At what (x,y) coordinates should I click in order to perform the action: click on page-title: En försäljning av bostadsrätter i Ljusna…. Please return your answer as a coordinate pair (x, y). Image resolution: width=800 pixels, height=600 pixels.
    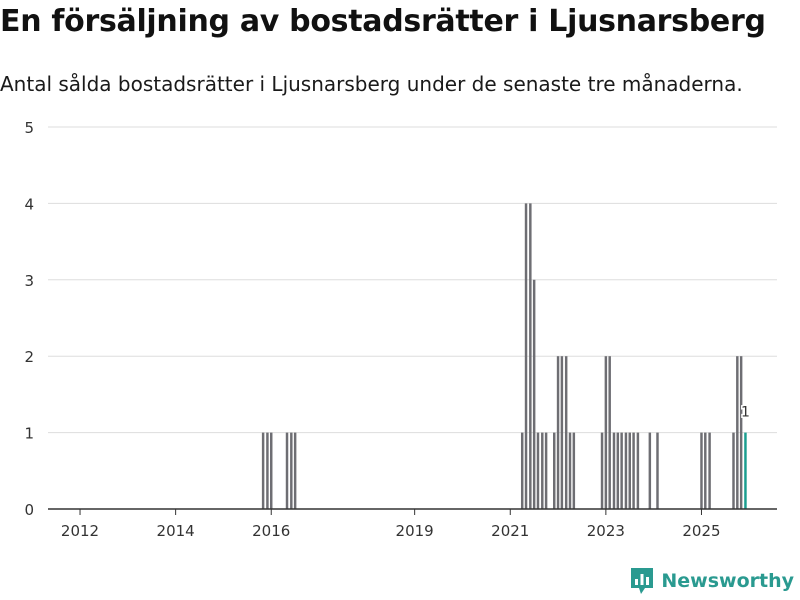
    Looking at the image, I should click on (383, 21).